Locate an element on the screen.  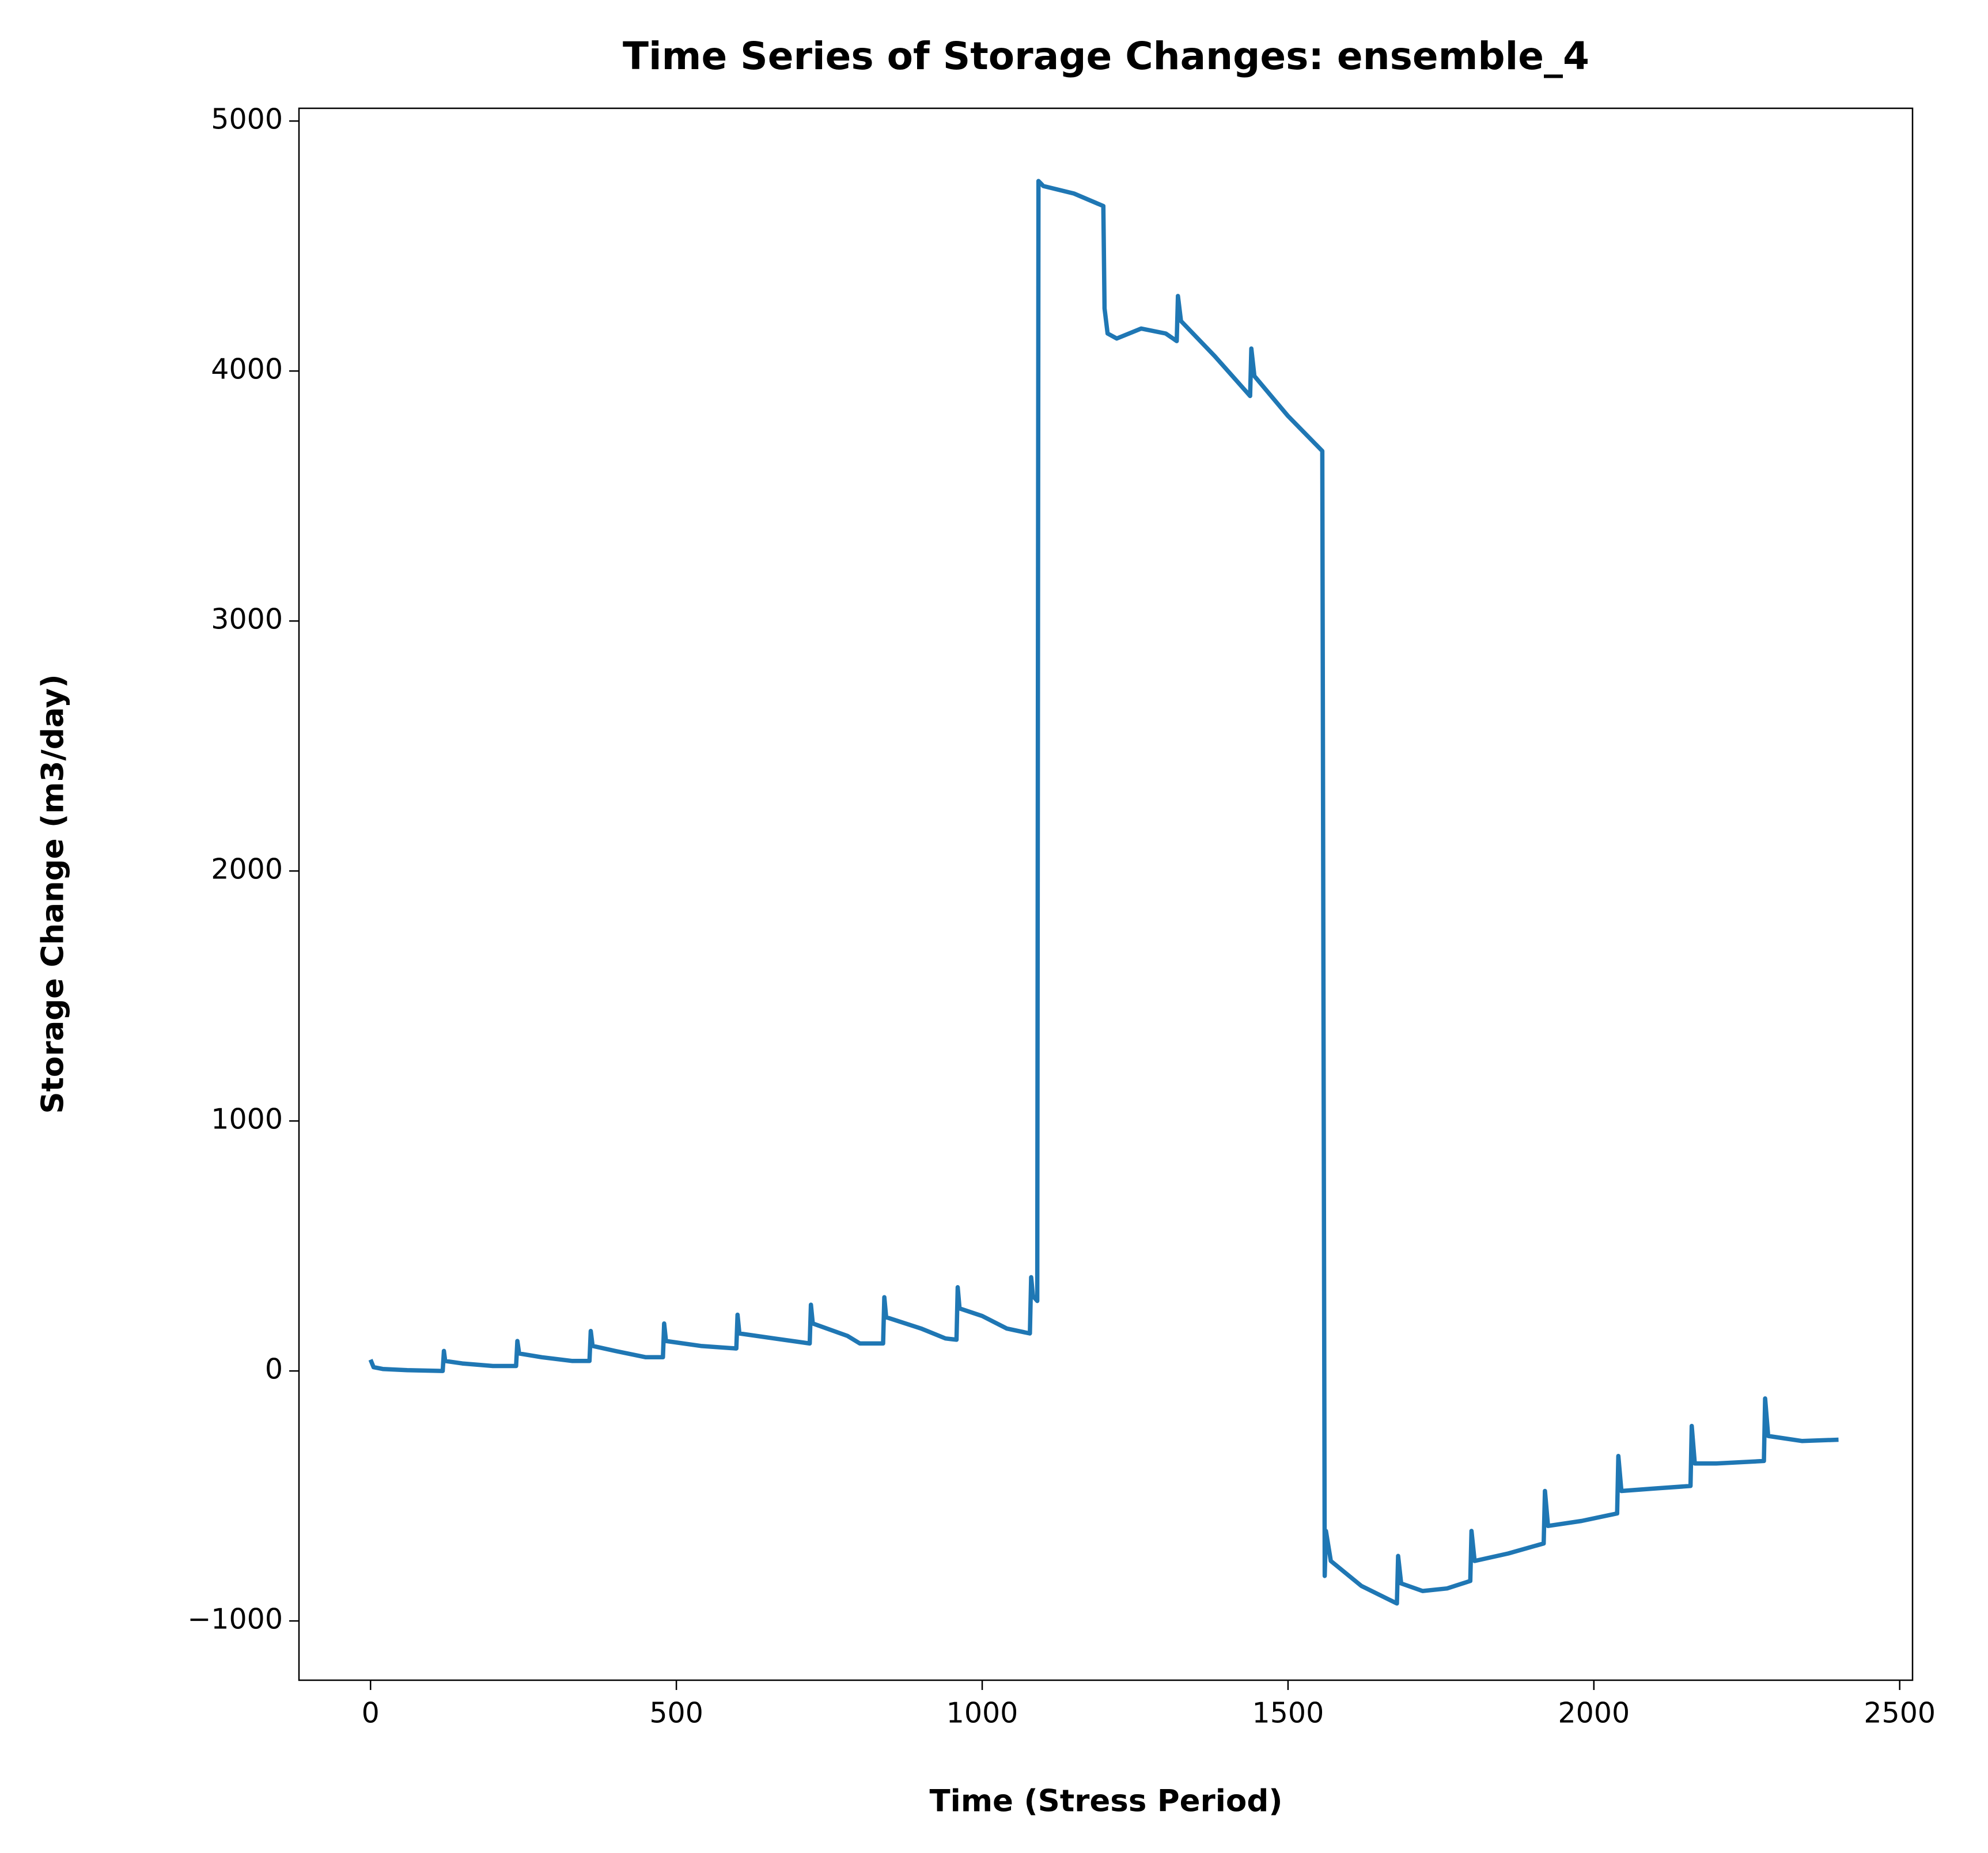
x-axis-label: Time (Stress Period) is located at coordinates (1106, 1802).